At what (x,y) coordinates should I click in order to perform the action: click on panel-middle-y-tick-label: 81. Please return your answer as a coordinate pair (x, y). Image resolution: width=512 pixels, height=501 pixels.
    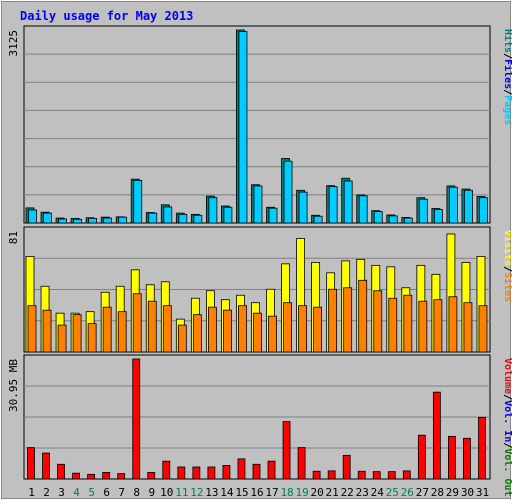
    Looking at the image, I should click on (13, 237).